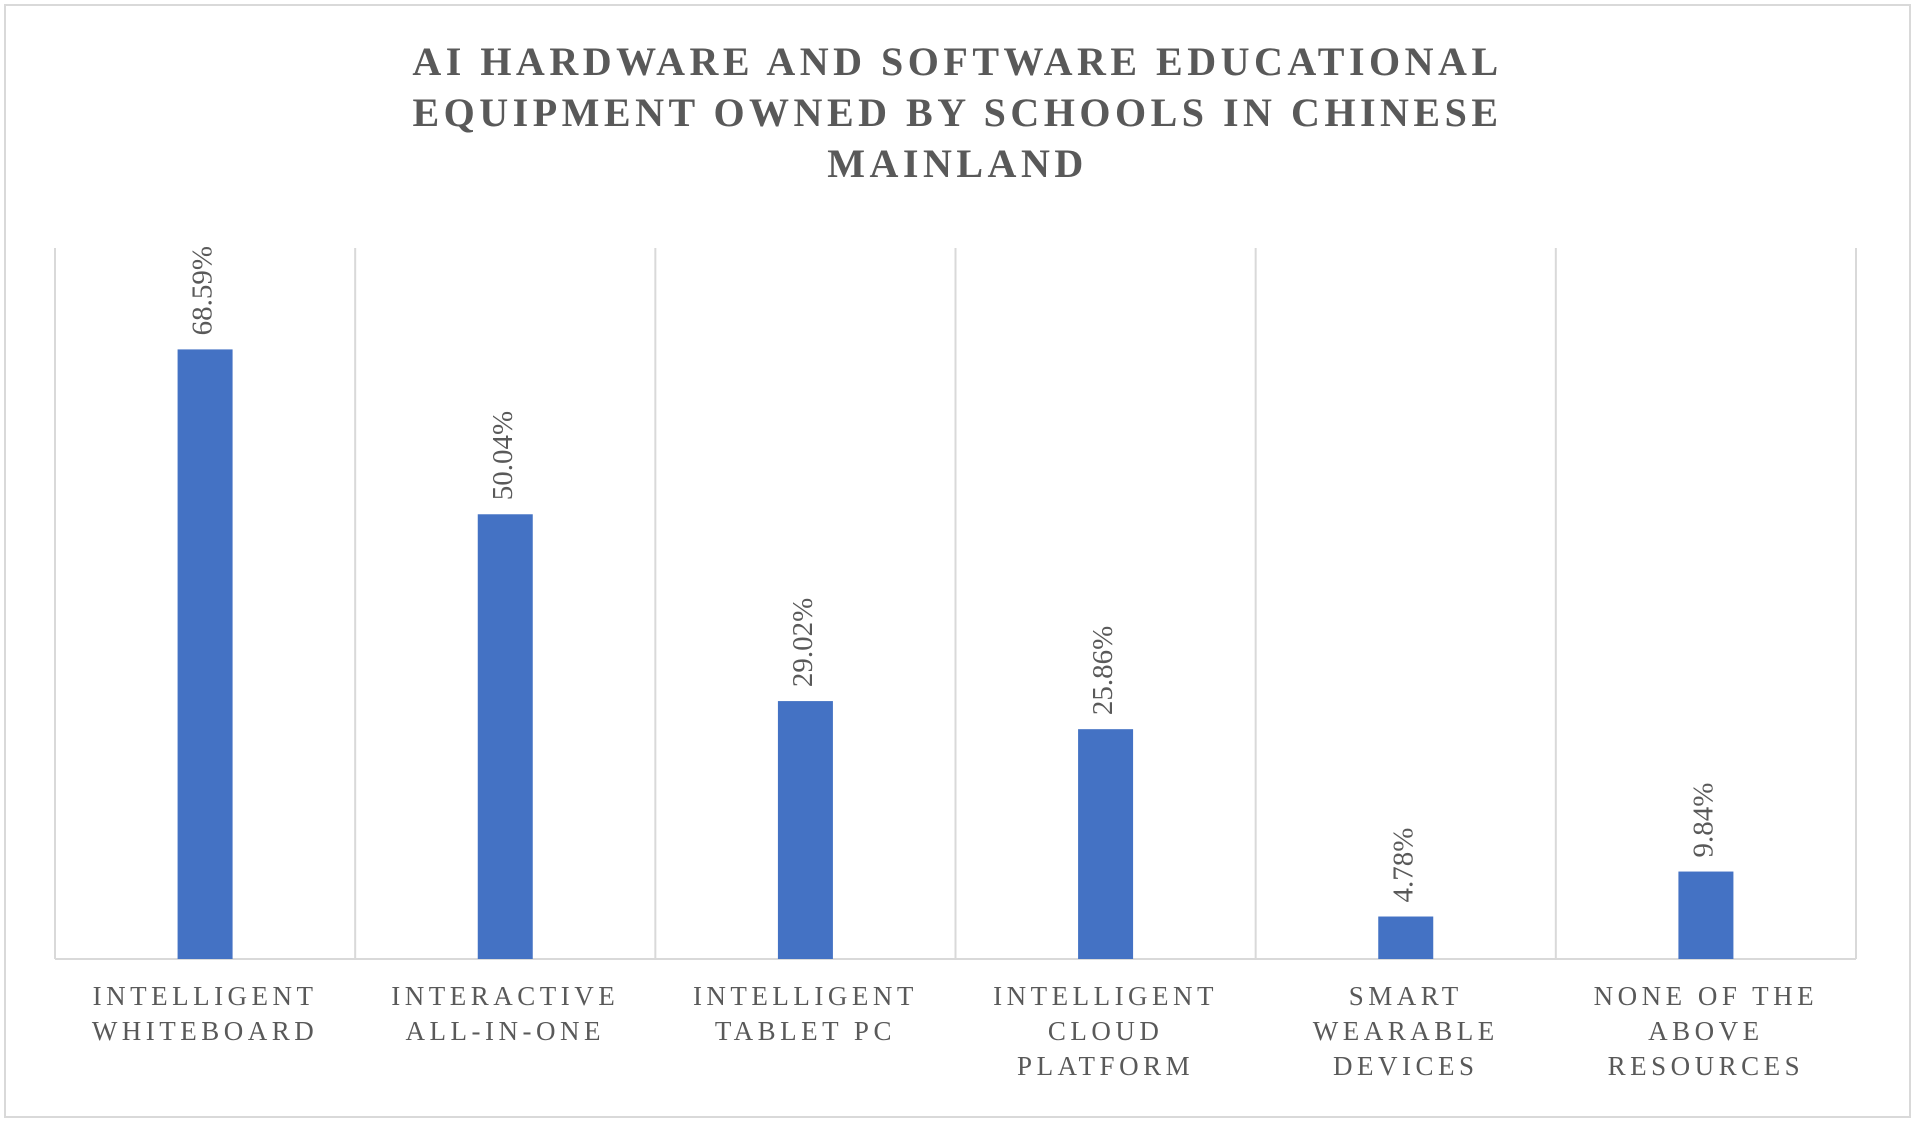  What do you see at coordinates (503, 455) in the screenshot?
I see `value-label: 50.04%` at bounding box center [503, 455].